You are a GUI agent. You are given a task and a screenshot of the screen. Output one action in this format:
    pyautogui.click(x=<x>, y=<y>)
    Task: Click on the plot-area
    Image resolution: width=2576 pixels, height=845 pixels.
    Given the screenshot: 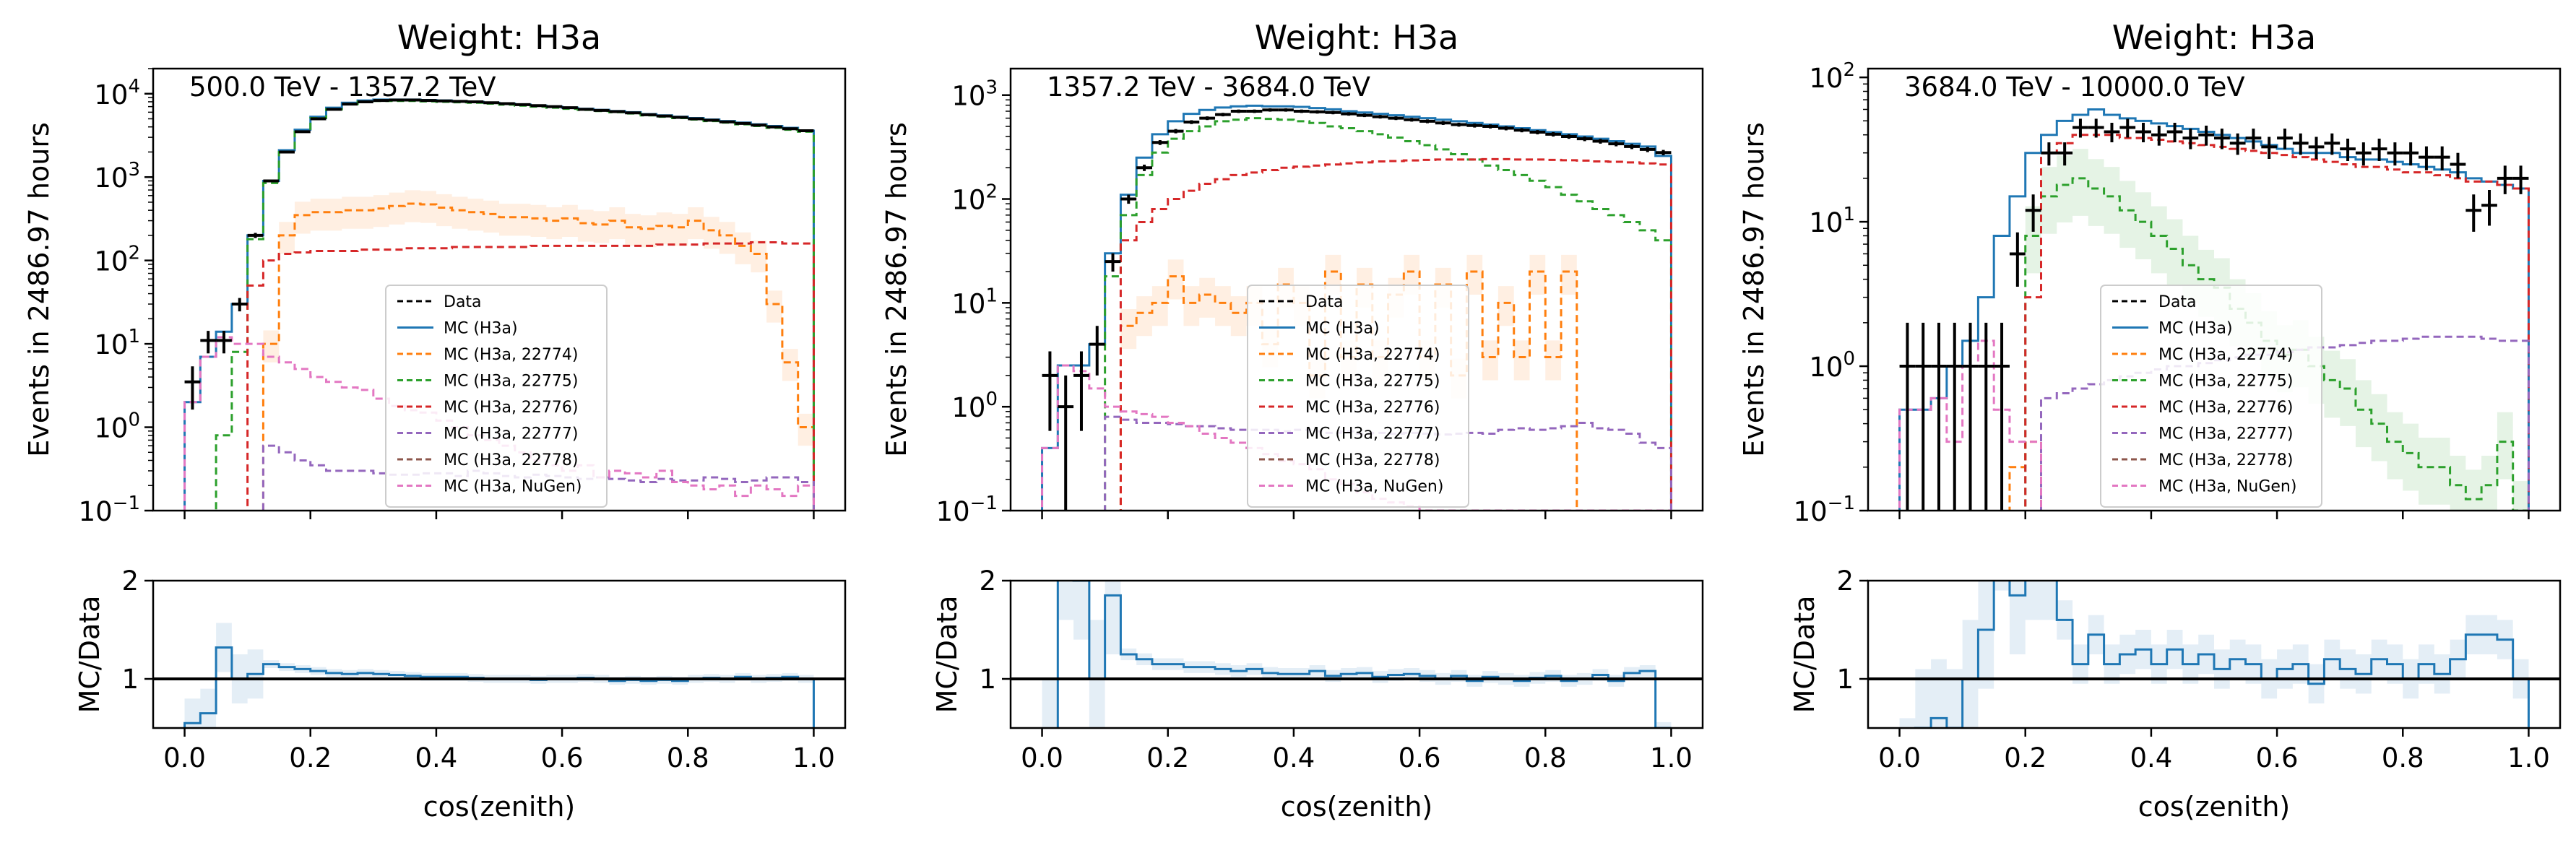 What is the action you would take?
    pyautogui.click(x=499, y=304)
    